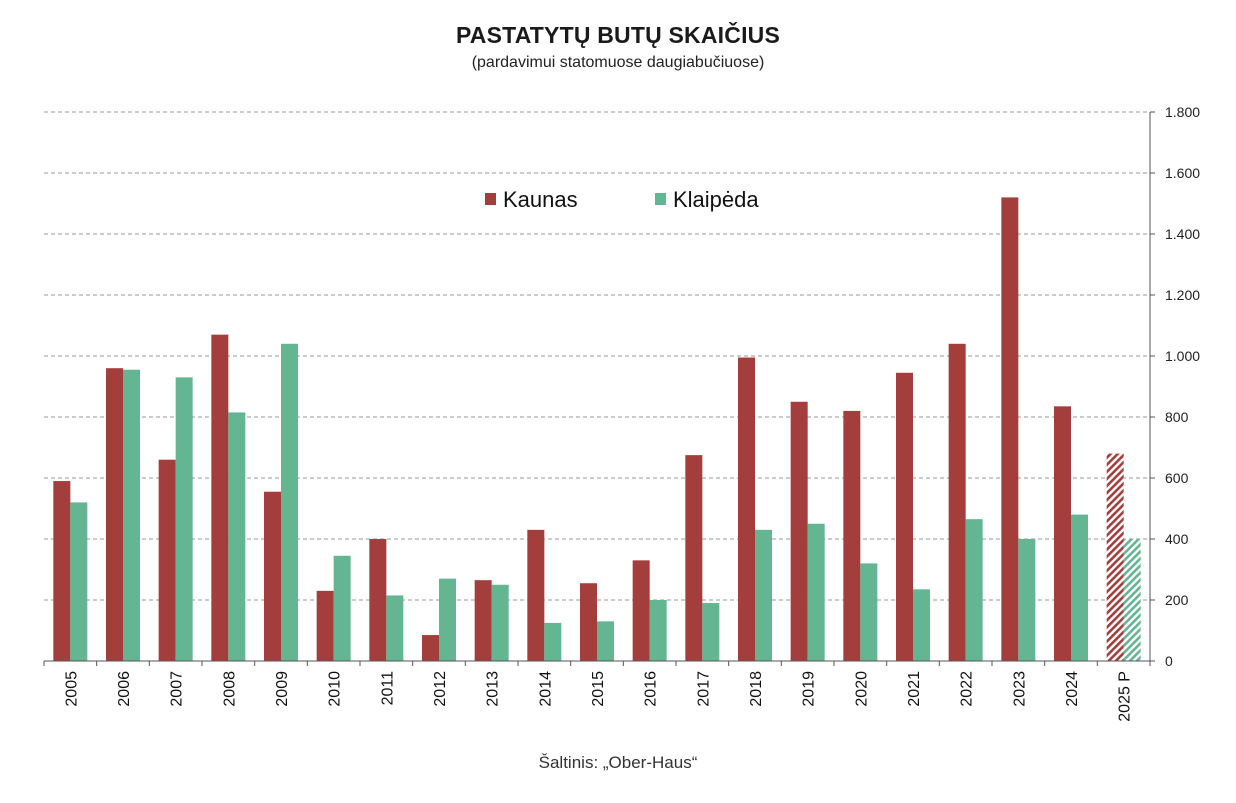  What do you see at coordinates (282, 689) in the screenshot?
I see `x-tick-label: 2009` at bounding box center [282, 689].